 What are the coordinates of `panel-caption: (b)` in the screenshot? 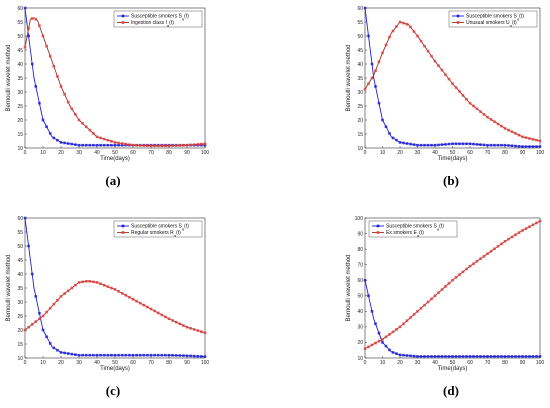 It's located at (451, 180).